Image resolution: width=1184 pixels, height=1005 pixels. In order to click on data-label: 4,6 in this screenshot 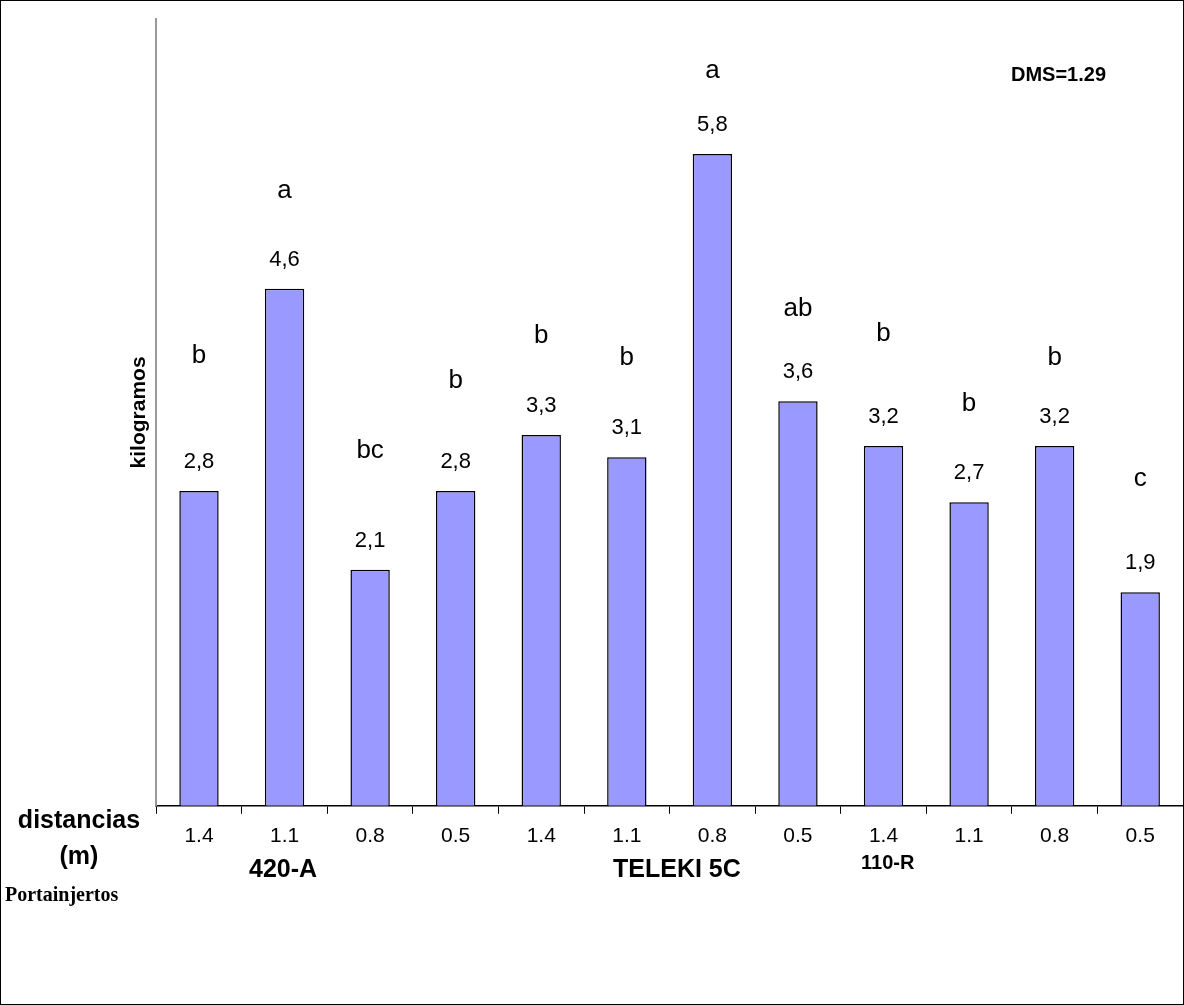, I will do `click(284, 258)`.